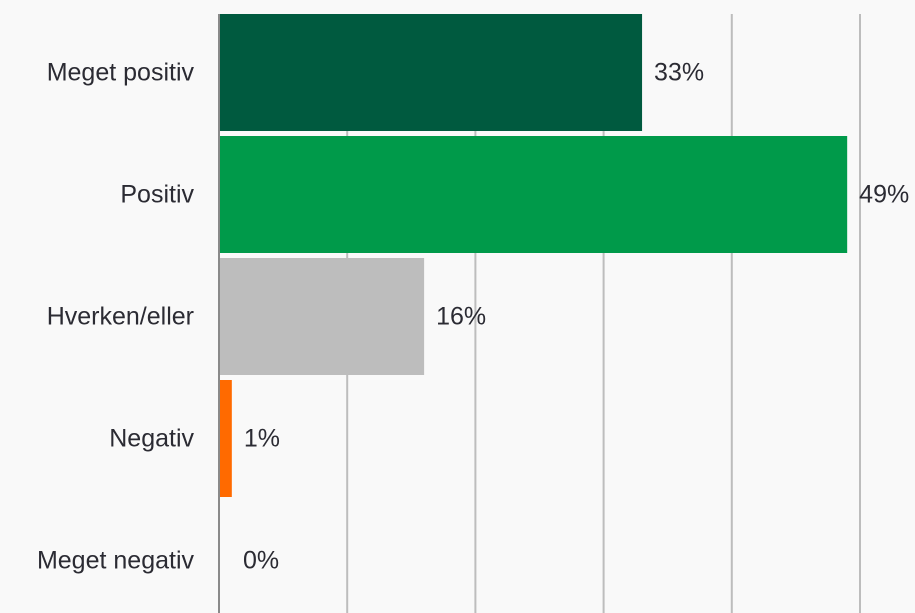 The image size is (915, 613). I want to click on category-label: Negativ, so click(151, 439).